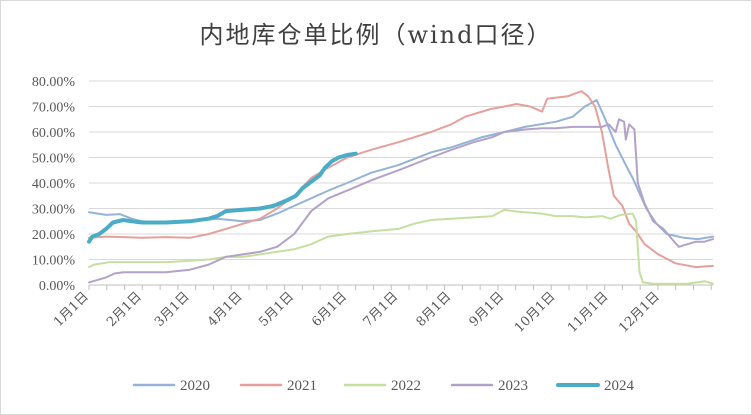  Describe the element at coordinates (54, 261) in the screenshot. I see `y-tick-label: 10.00%` at that location.